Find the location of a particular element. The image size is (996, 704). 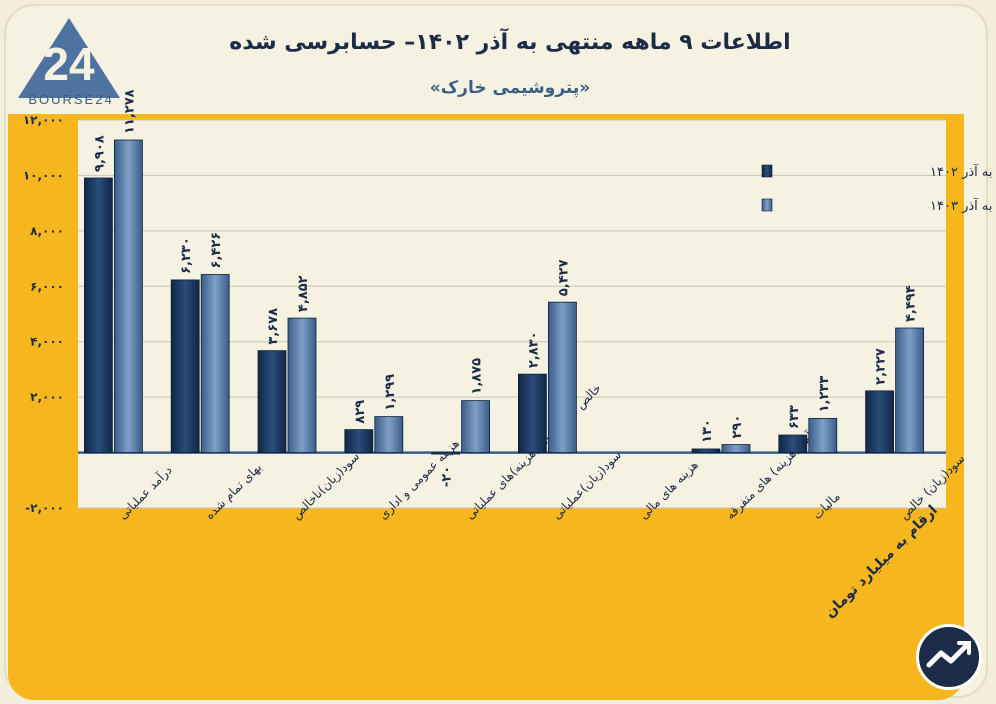

data-label: ۶,۴۲۶ is located at coordinates (216, 250).